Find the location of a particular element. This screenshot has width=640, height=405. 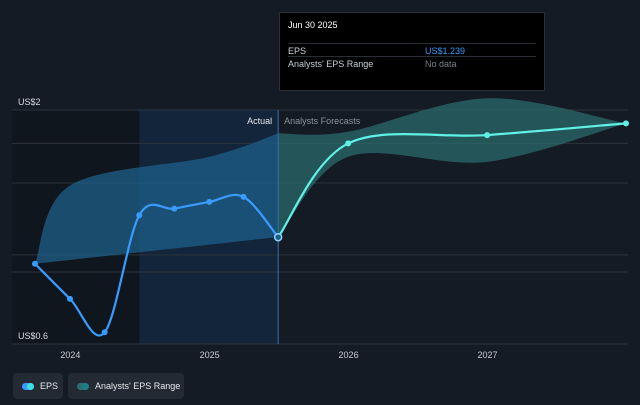

tooltip-eps-label: EPS is located at coordinates (297, 51).